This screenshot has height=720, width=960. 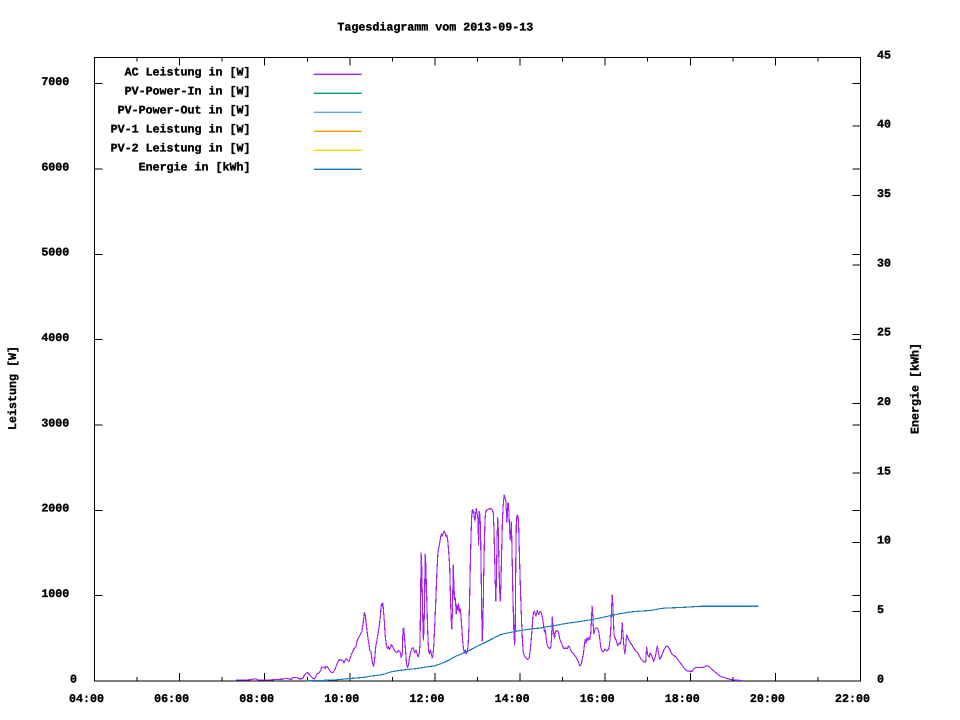 I want to click on svg-text: 20:00, so click(x=767, y=699).